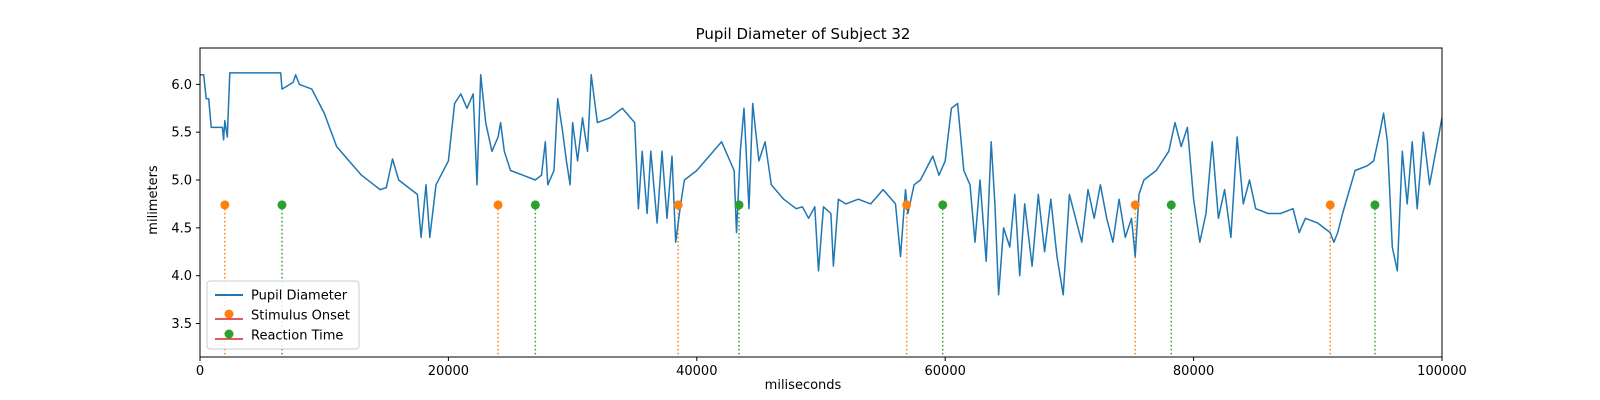 The width and height of the screenshot is (1600, 400). I want to click on legend-box, so click(283, 315).